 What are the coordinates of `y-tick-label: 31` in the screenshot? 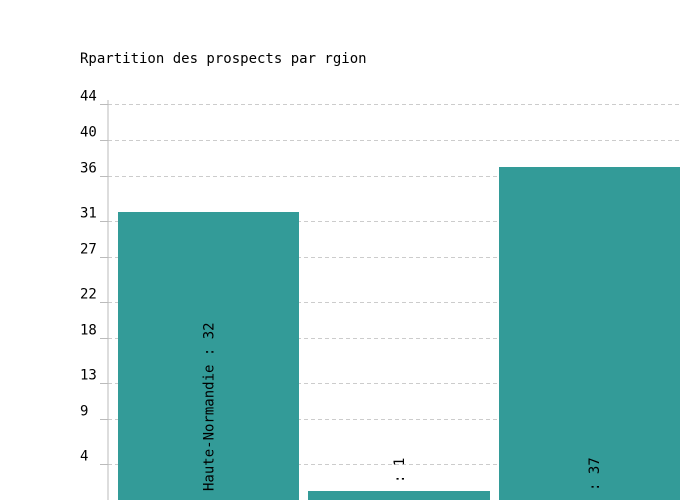 It's located at (88, 214).